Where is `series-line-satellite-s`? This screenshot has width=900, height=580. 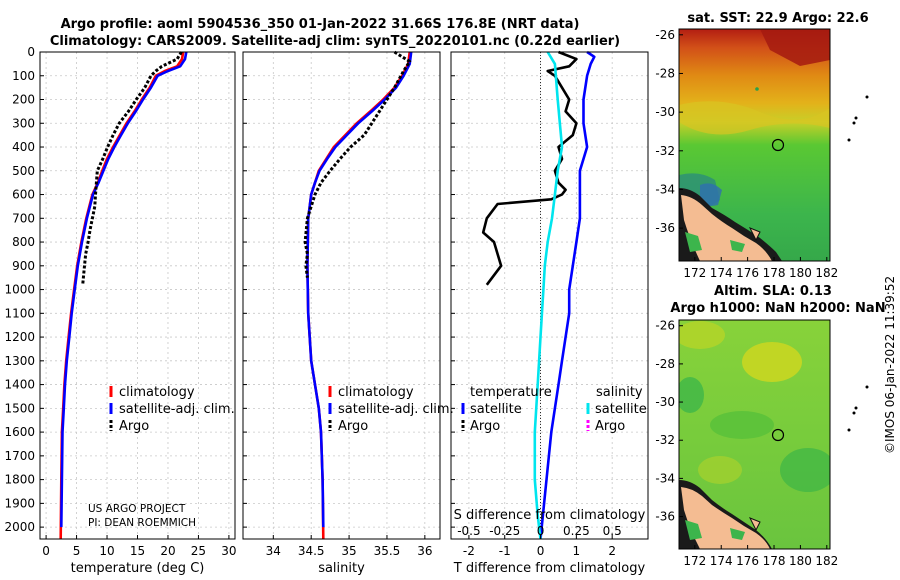
series-line-satellite-s is located at coordinates (548, 295).